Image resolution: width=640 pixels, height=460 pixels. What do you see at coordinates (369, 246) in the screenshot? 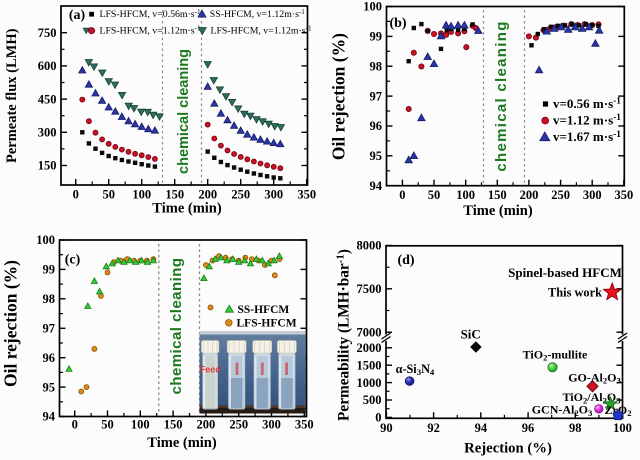
I see `svg-text: 8000` at bounding box center [369, 246].